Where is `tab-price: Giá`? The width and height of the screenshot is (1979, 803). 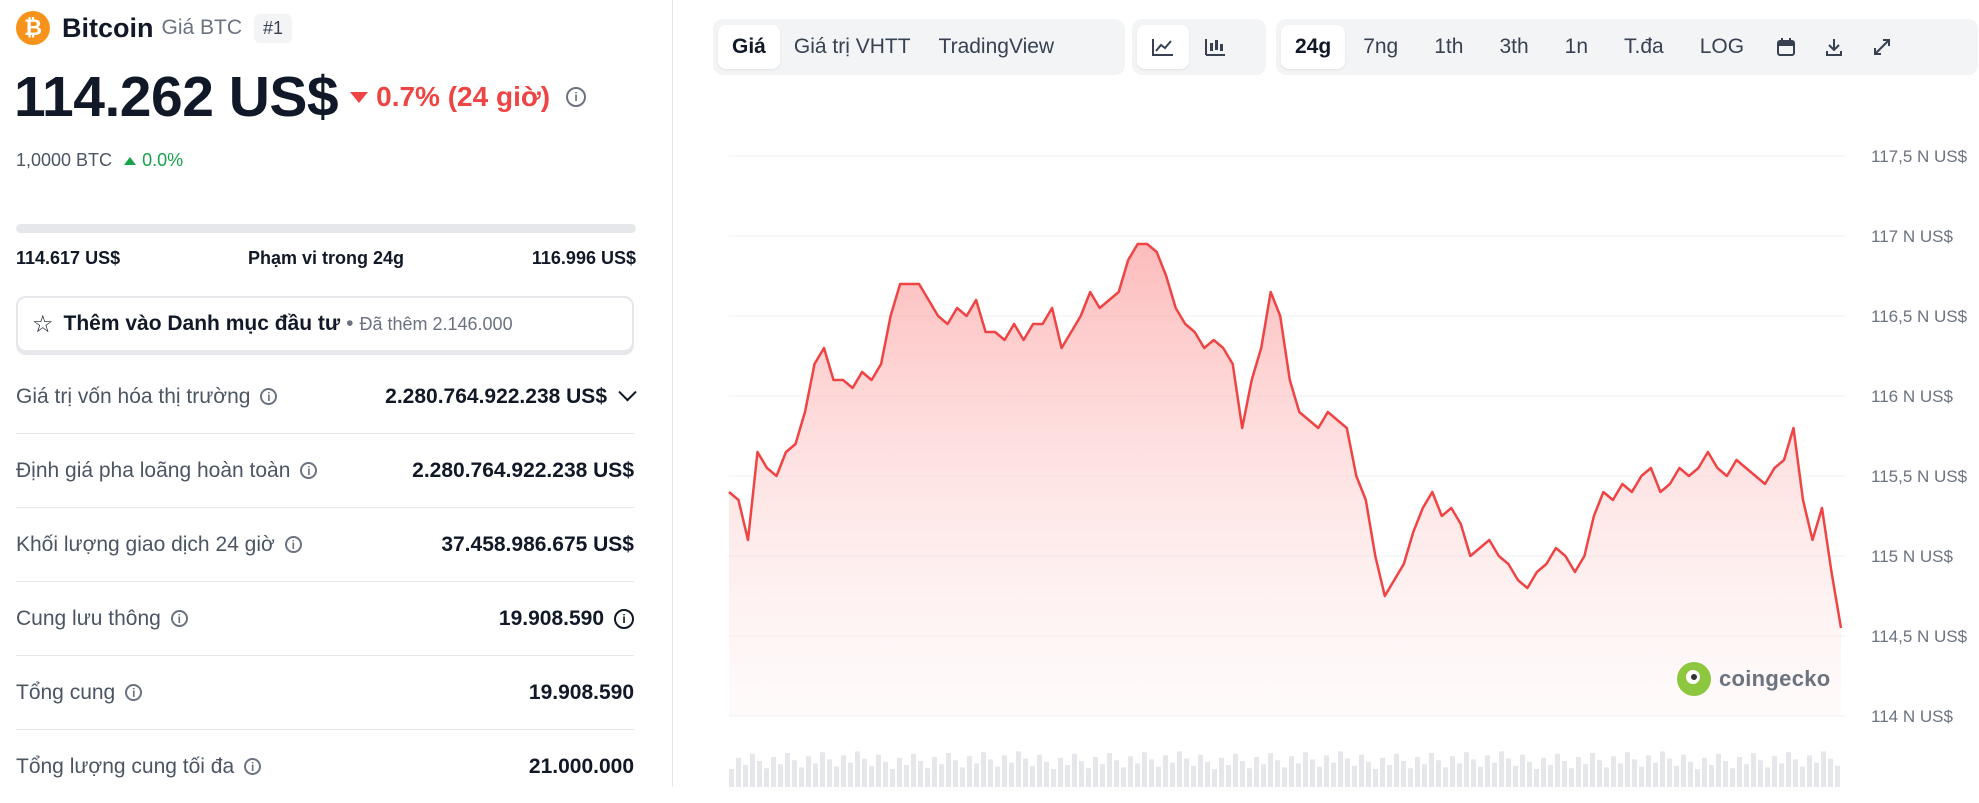 tab-price: Giá is located at coordinates (749, 47).